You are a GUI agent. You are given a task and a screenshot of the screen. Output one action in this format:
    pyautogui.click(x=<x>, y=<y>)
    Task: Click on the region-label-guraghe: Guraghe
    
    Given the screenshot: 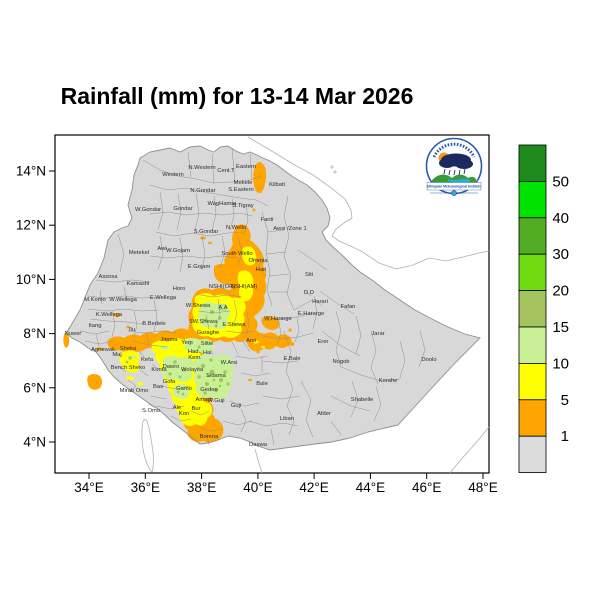 What is the action you would take?
    pyautogui.click(x=208, y=333)
    